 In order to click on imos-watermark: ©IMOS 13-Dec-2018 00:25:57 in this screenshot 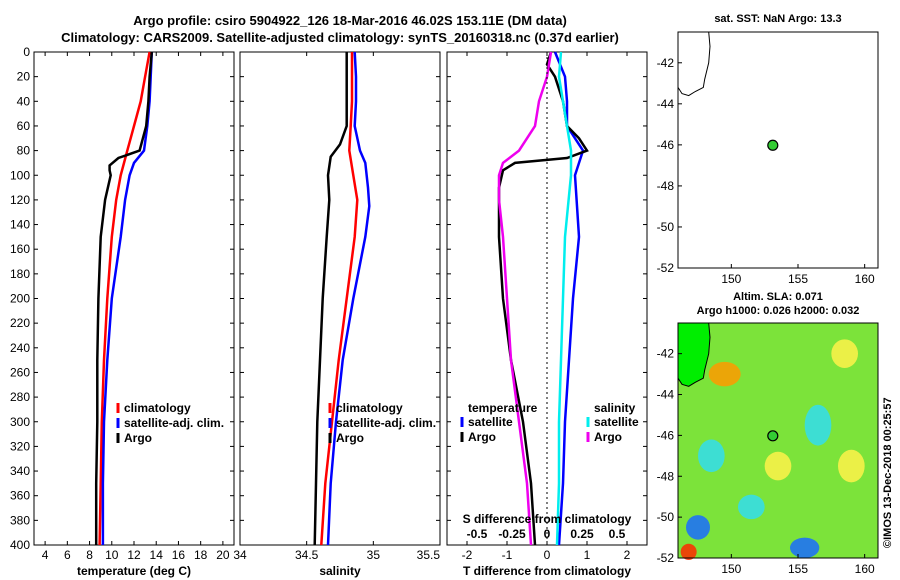, I will do `click(888, 472)`.